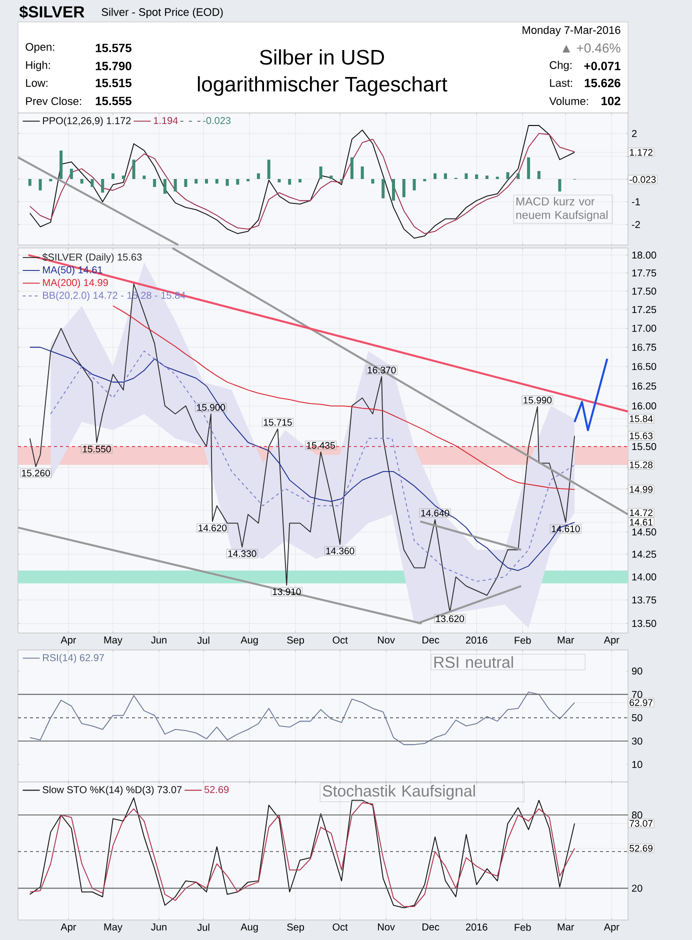 The height and width of the screenshot is (940, 692). Describe the element at coordinates (568, 101) in the screenshot. I see `text: Volume:` at that location.